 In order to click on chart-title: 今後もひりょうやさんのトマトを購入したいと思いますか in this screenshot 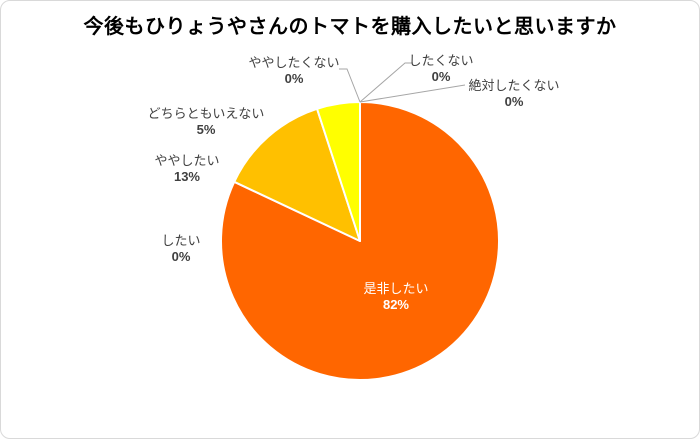, I will do `click(350, 27)`.